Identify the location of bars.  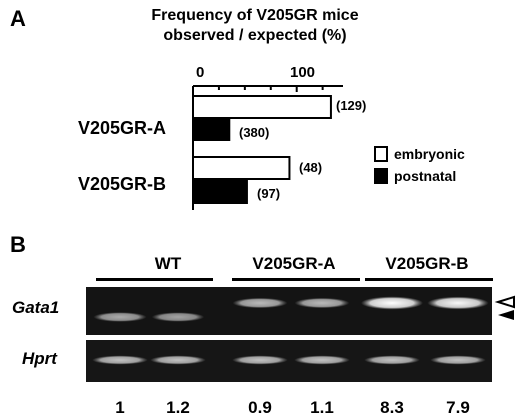
(262, 149).